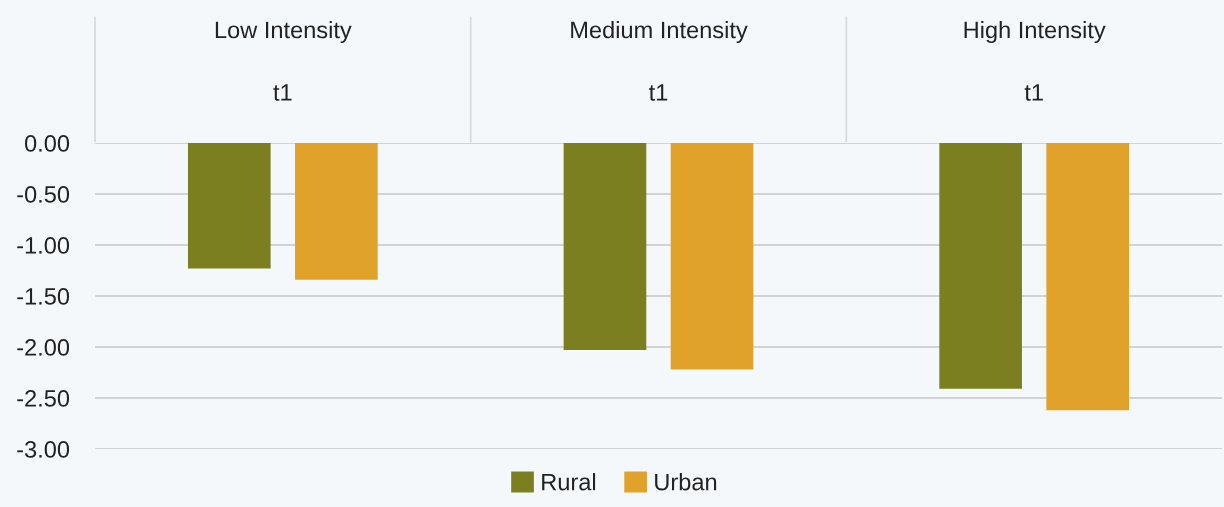  Describe the element at coordinates (283, 32) in the screenshot. I see `text: Low Intensity` at that location.